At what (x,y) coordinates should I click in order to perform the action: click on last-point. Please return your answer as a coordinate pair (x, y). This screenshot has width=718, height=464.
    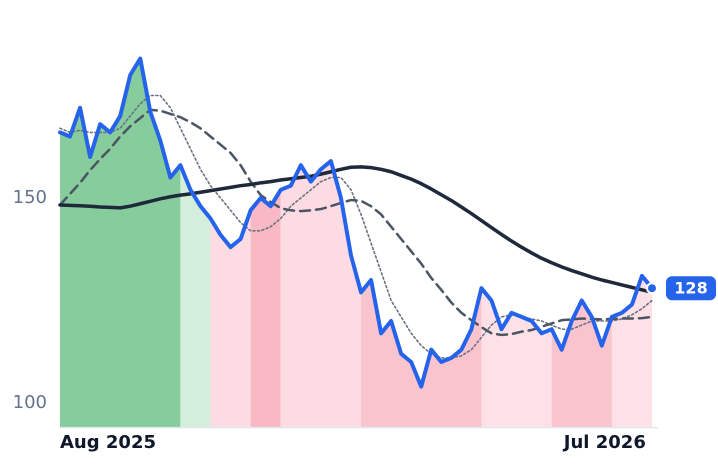
    Looking at the image, I should click on (652, 288).